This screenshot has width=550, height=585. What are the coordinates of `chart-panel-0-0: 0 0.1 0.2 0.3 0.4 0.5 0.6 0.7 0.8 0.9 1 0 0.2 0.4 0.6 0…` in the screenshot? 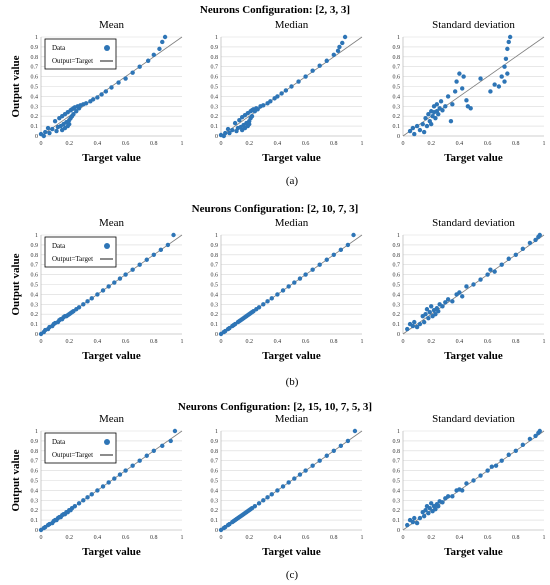 It's located at (97, 91).